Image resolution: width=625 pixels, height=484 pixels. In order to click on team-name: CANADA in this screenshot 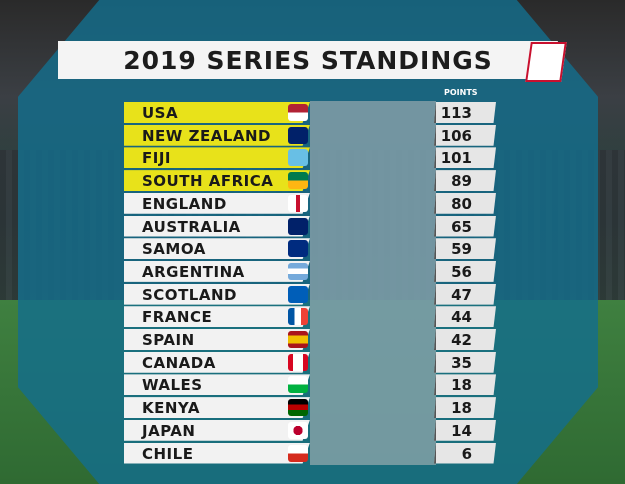, I will do `click(217, 362)`.